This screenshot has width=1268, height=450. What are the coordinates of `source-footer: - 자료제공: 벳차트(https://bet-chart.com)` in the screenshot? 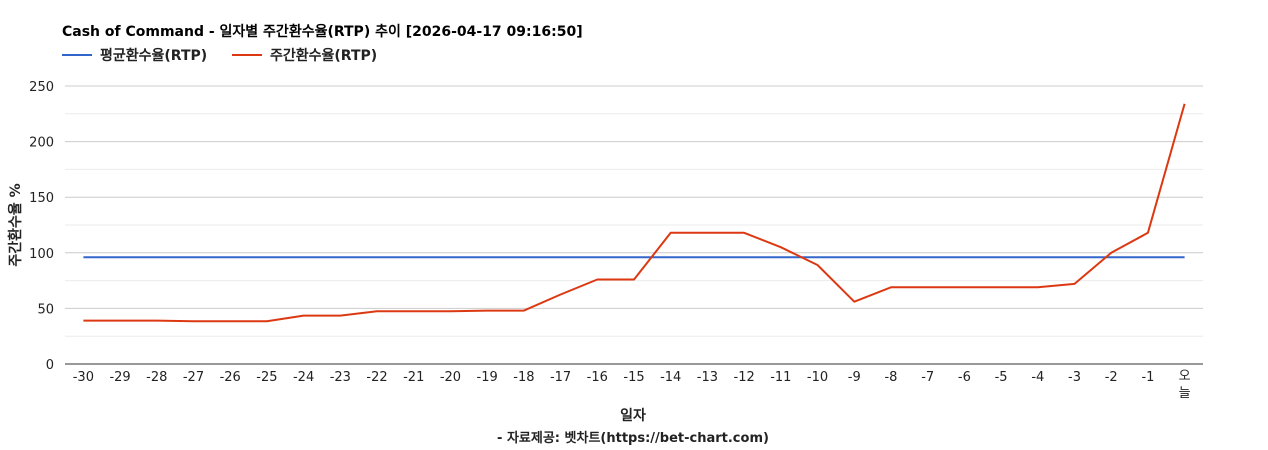 It's located at (633, 438).